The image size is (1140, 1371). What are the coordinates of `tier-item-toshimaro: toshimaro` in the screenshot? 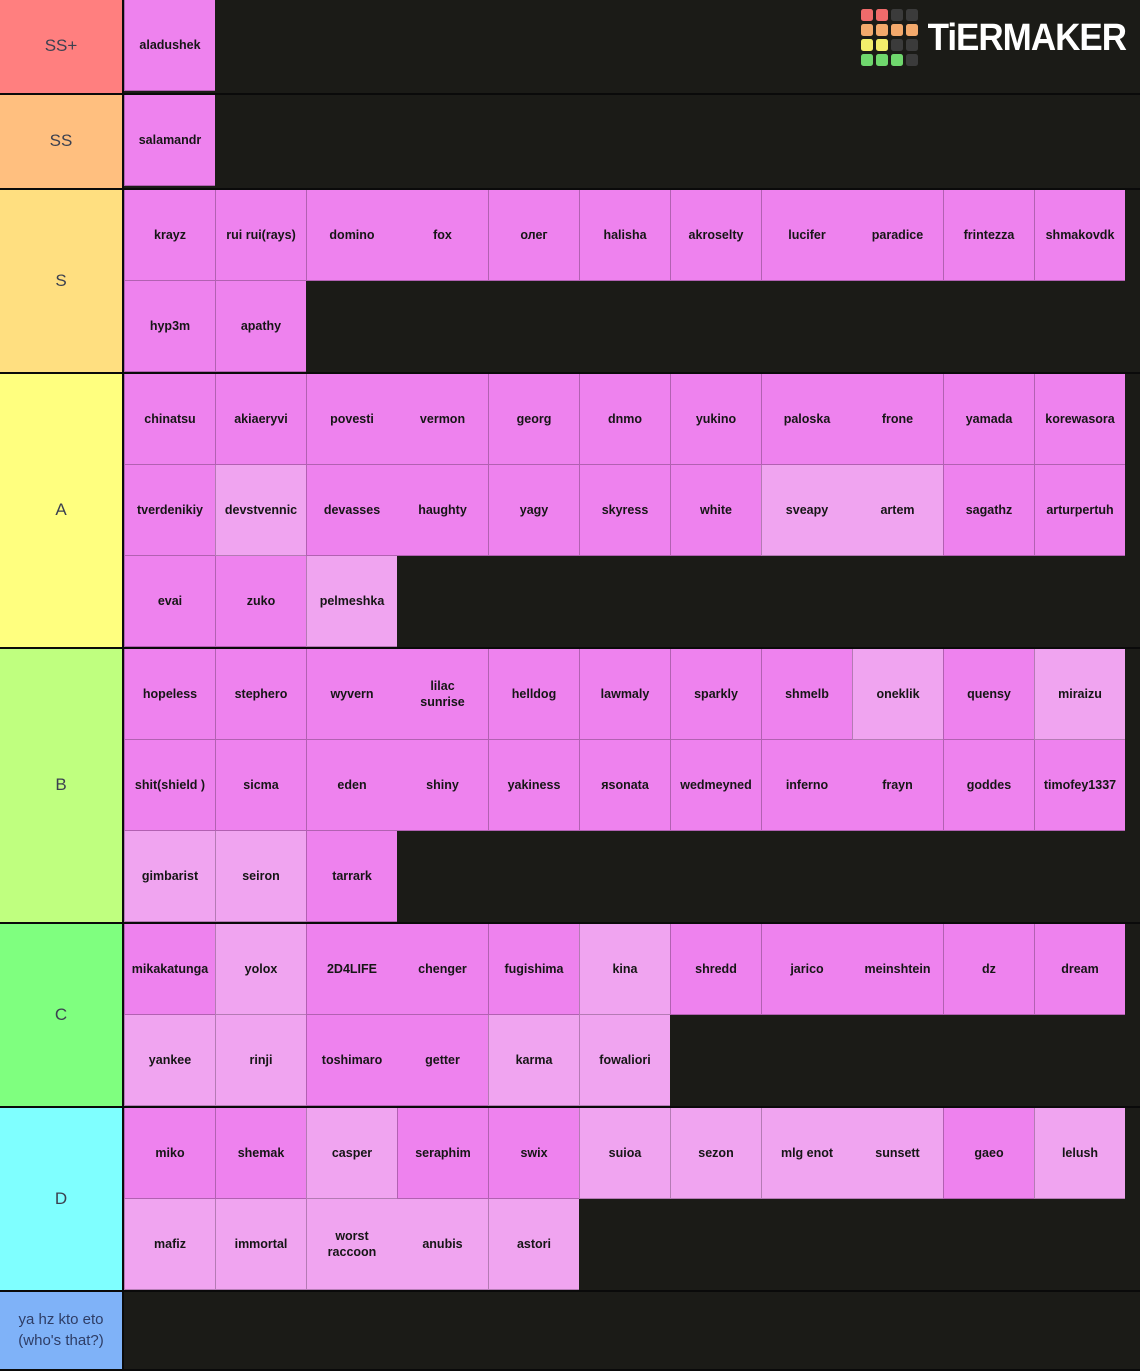 It's located at (351, 1060).